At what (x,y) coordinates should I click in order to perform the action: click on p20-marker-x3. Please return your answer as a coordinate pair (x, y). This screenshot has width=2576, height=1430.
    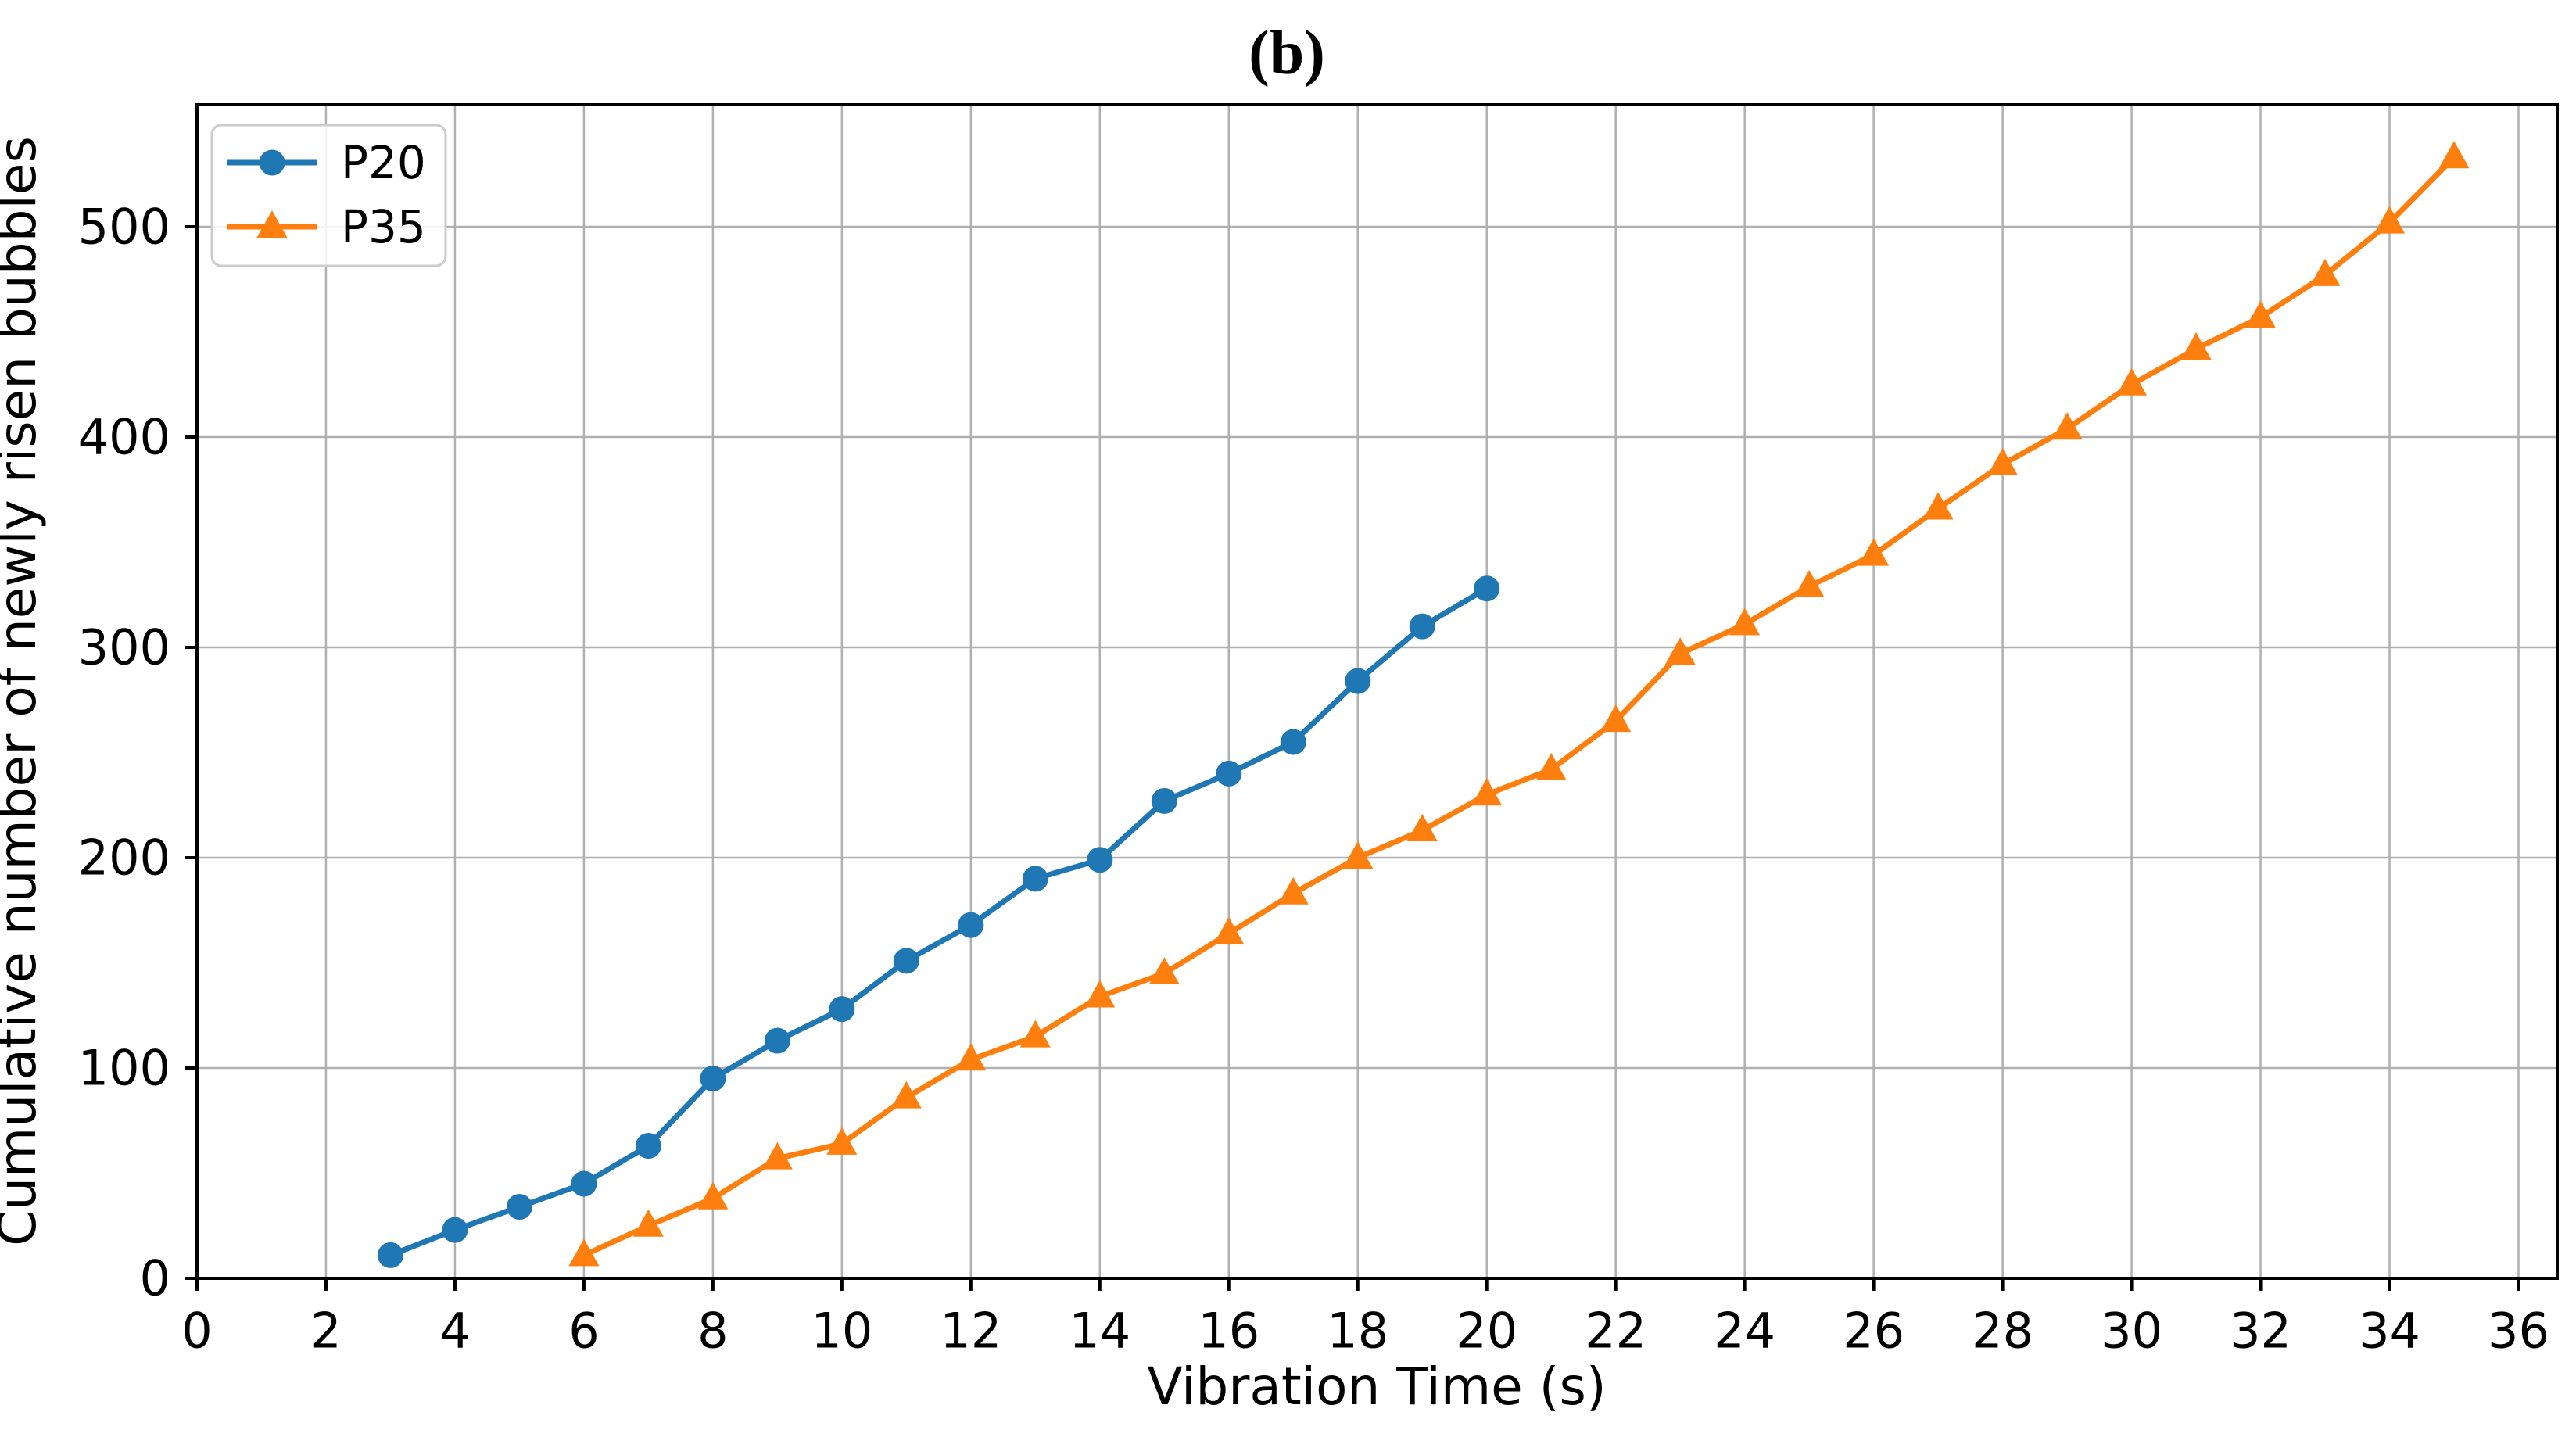
    Looking at the image, I should click on (390, 1255).